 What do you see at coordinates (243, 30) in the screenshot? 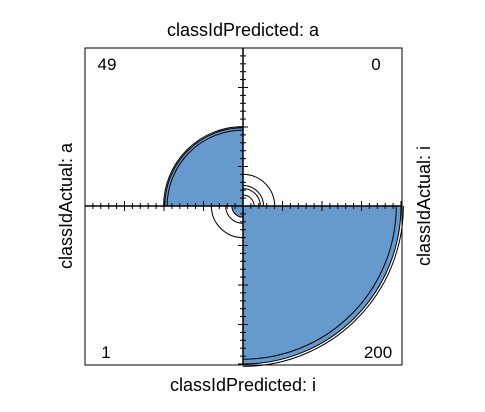
I see `top-label: classIdPredicted: a` at bounding box center [243, 30].